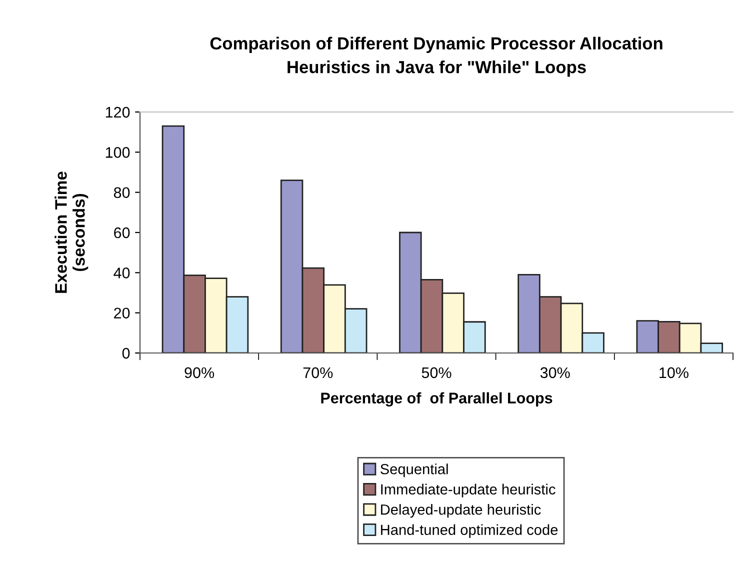  What do you see at coordinates (469, 531) in the screenshot?
I see `legend-label: Hand-tuned optimized code` at bounding box center [469, 531].